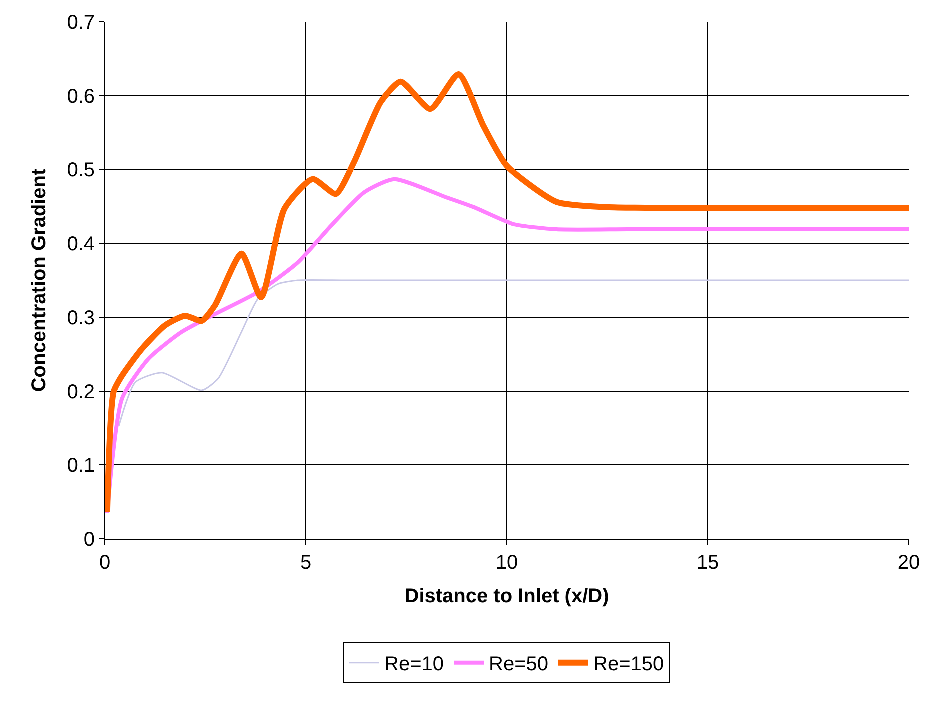 This screenshot has height=719, width=932. Describe the element at coordinates (507, 597) in the screenshot. I see `x-axis-title: Distance to Inlet (x/D)` at that location.